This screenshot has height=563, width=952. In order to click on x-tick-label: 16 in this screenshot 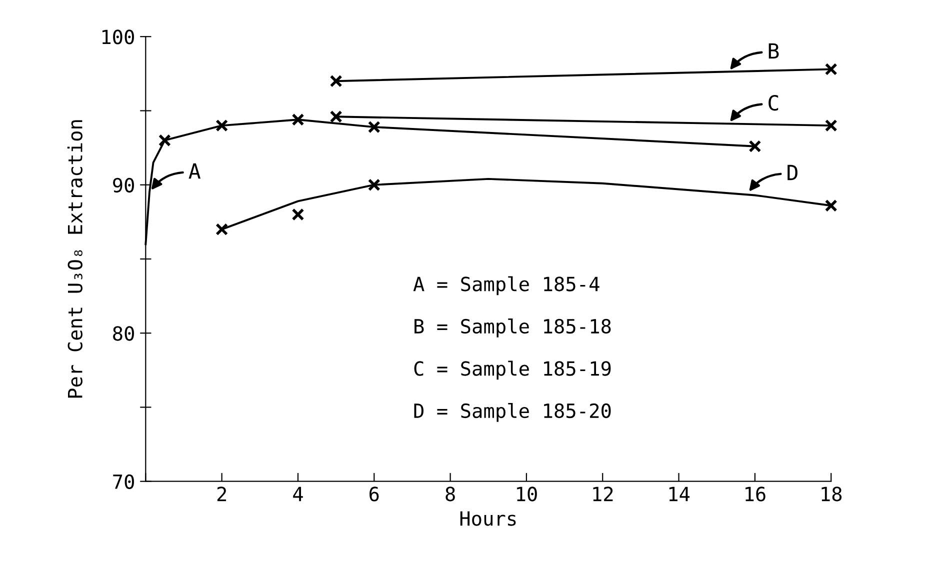, I will do `click(756, 494)`.